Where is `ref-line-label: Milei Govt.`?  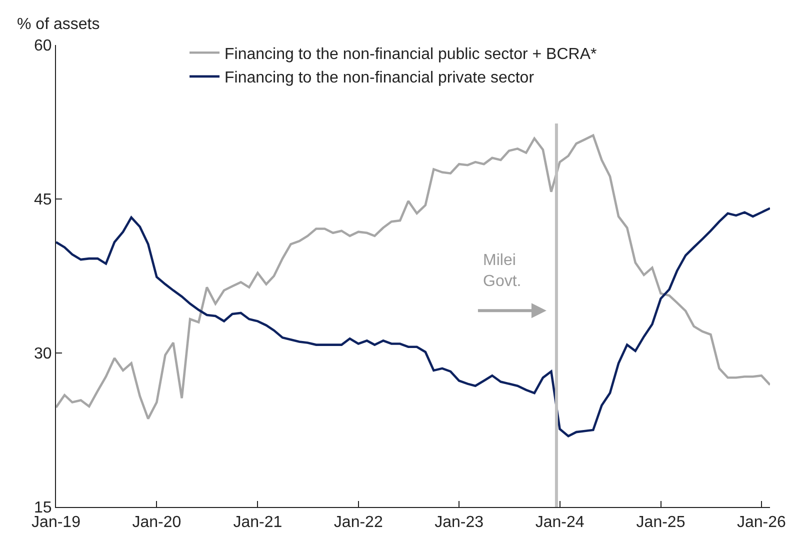
ref-line-label: Milei Govt. is located at coordinates (502, 271).